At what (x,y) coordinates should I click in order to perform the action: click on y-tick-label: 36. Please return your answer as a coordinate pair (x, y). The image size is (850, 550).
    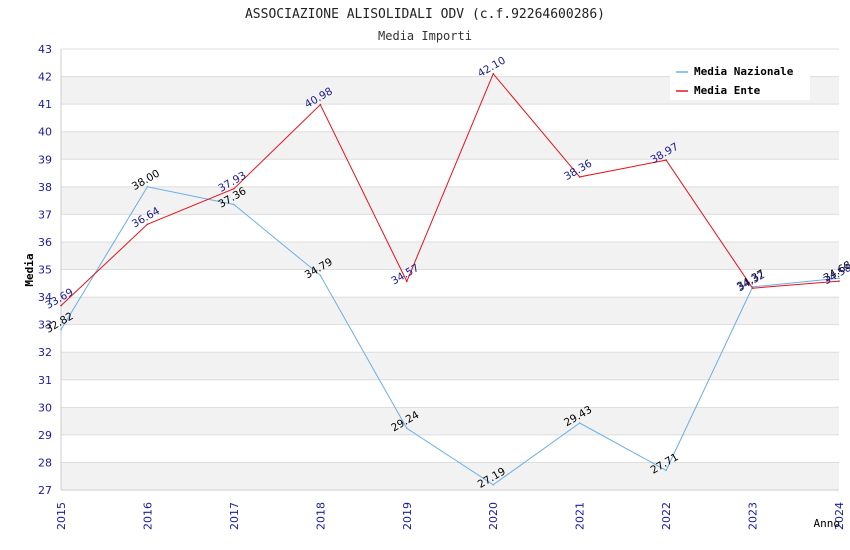
    Looking at the image, I should click on (45, 242).